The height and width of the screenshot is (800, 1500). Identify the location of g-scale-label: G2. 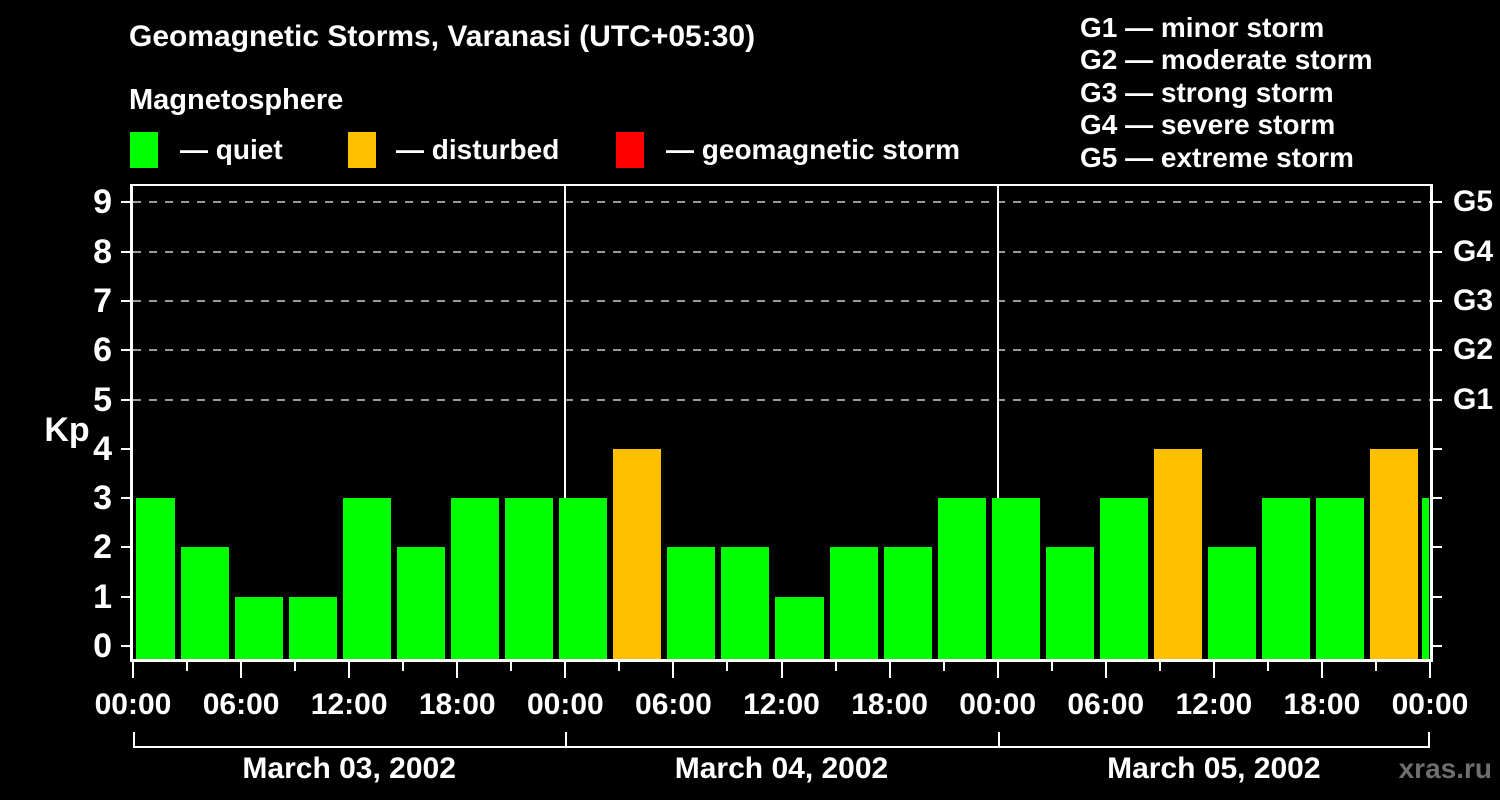
(1473, 350).